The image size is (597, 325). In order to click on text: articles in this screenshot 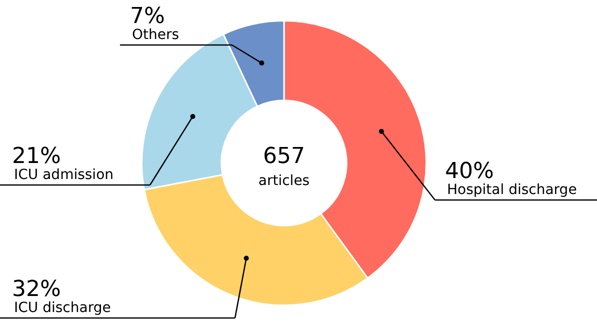, I will do `click(284, 181)`.